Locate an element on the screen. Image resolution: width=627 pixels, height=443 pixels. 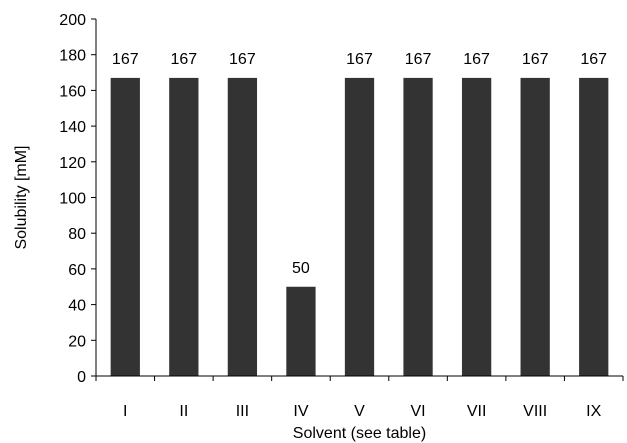
x-tick-label: VII is located at coordinates (477, 411).